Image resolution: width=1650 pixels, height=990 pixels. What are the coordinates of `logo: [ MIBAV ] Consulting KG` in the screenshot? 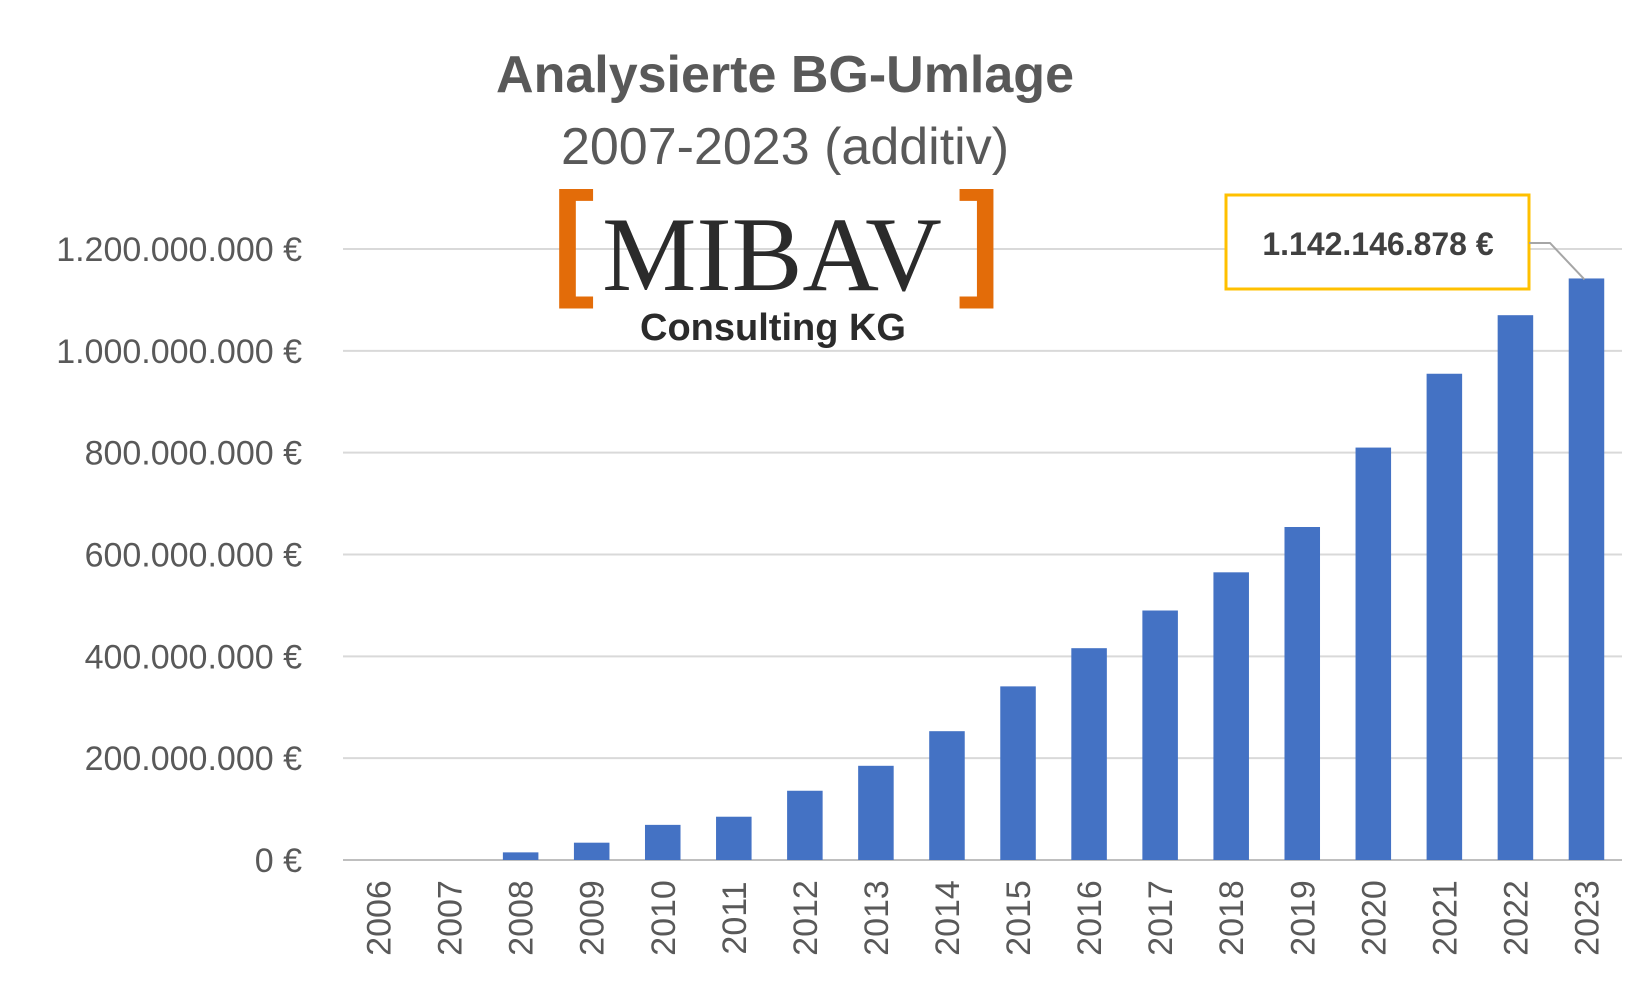 It's located at (776, 258).